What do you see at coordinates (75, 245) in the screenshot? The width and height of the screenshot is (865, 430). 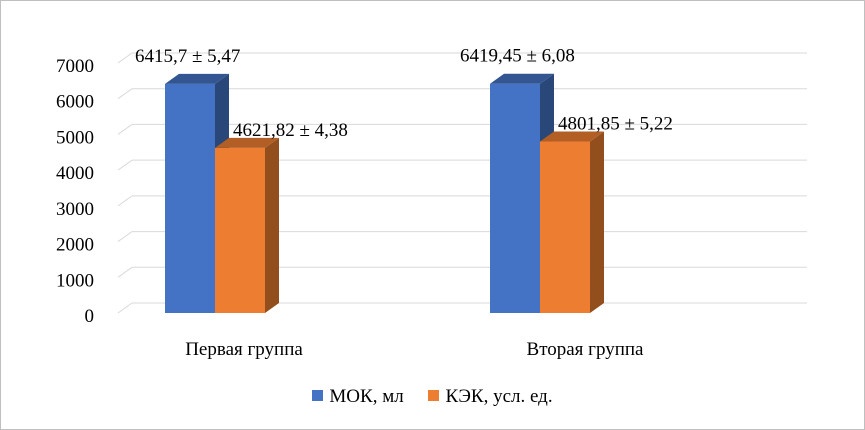 I see `y-tick-label: 2000` at bounding box center [75, 245].